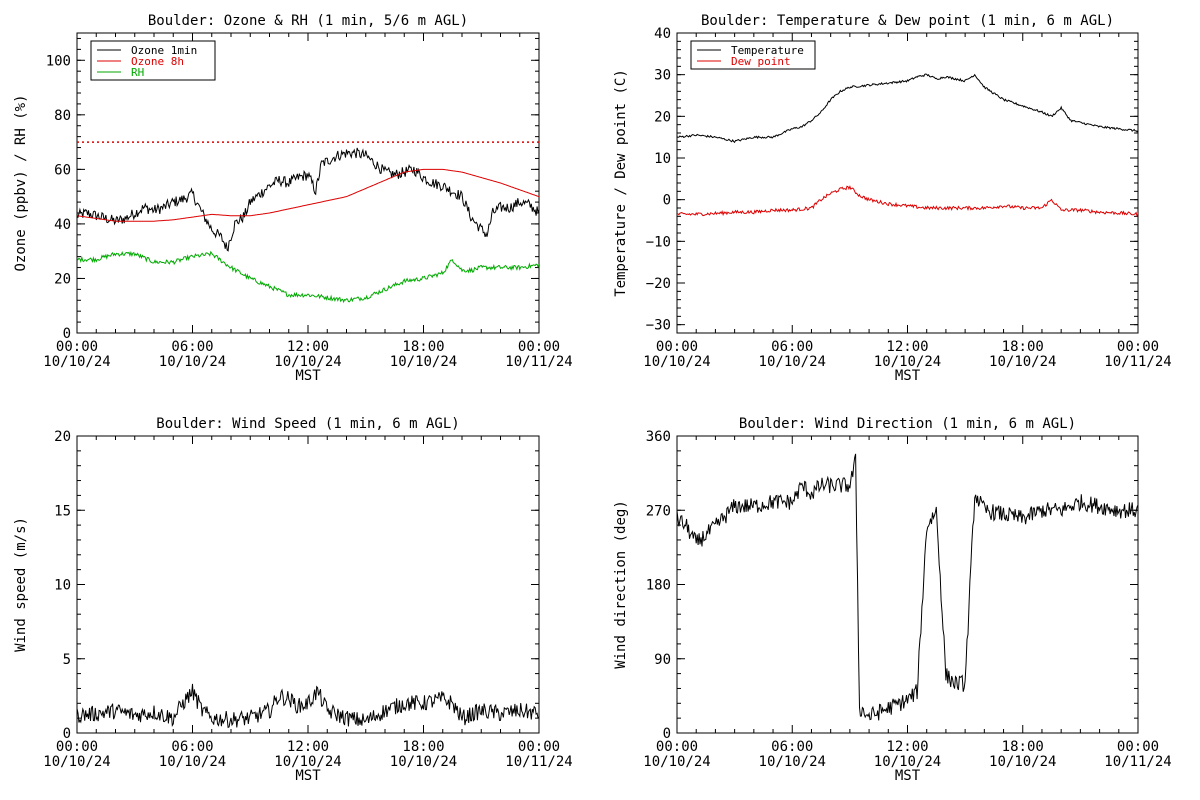 The width and height of the screenshot is (1200, 800). What do you see at coordinates (21, 584) in the screenshot?
I see `y-axis-label: Wind speed (m/s)` at bounding box center [21, 584].